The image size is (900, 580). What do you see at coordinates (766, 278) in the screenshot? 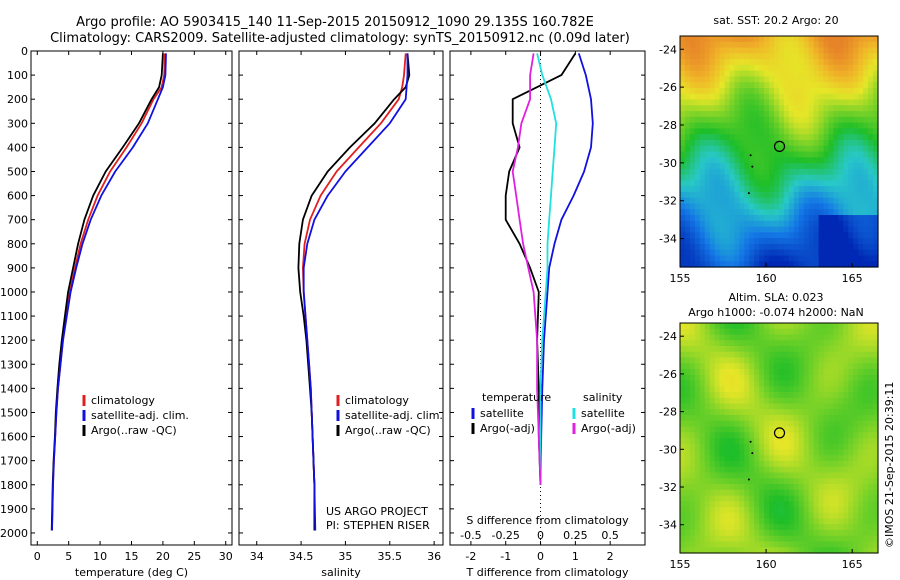
I see `x-tick-label: 160` at bounding box center [766, 278].